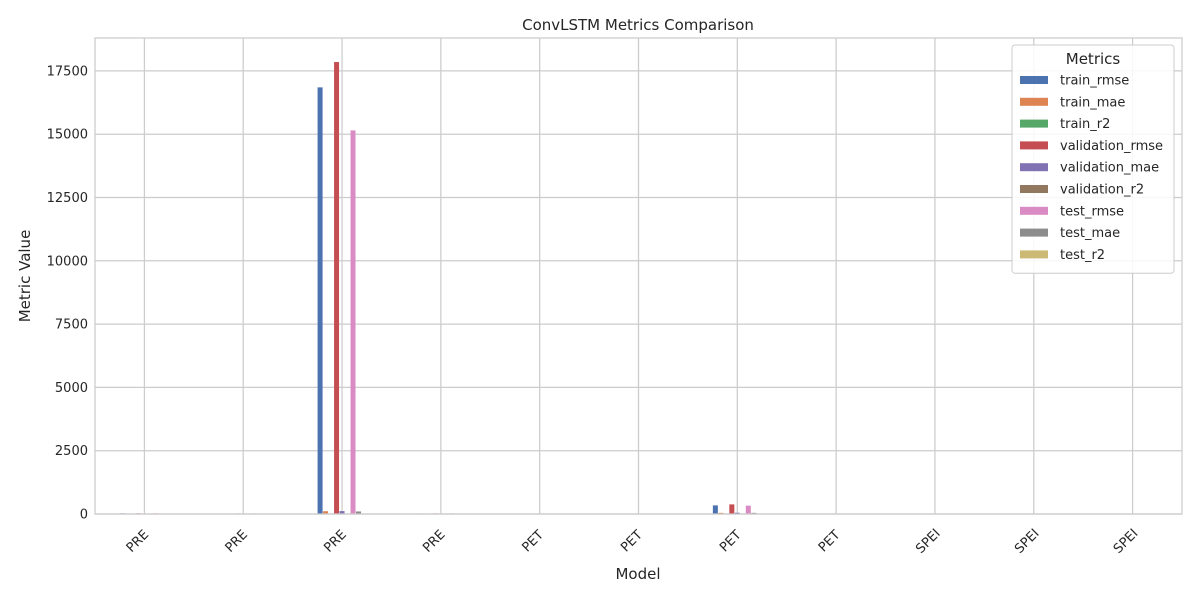 The image size is (1200, 604). What do you see at coordinates (84, 515) in the screenshot?
I see `y-tick-label: 0` at bounding box center [84, 515].